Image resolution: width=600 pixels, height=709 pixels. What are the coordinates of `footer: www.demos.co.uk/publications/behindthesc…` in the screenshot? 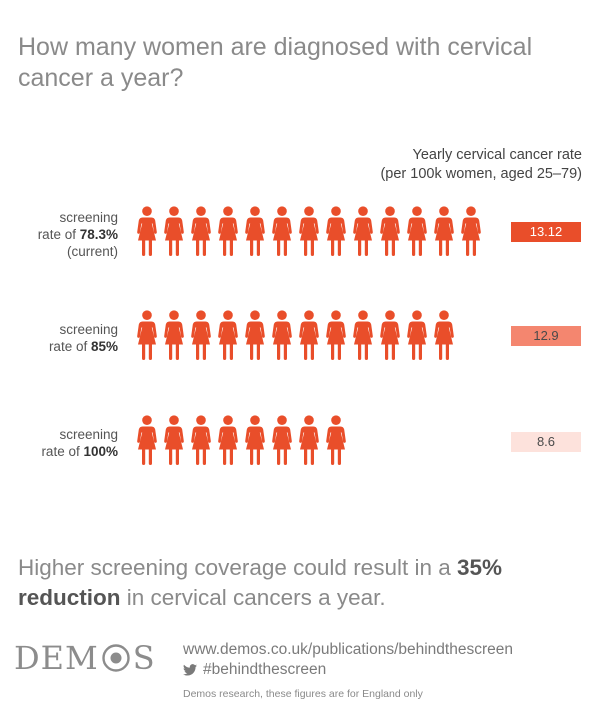 It's located at (385, 671).